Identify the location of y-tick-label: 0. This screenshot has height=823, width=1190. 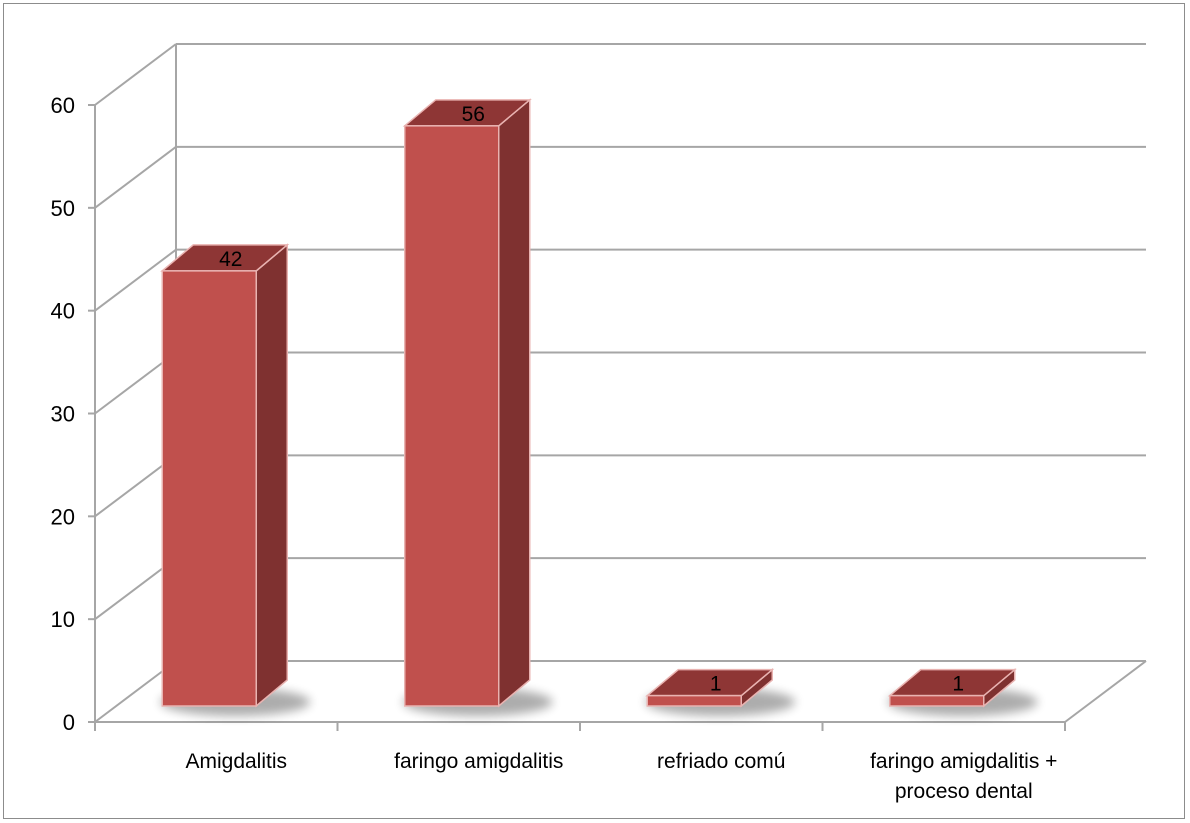
(69, 722).